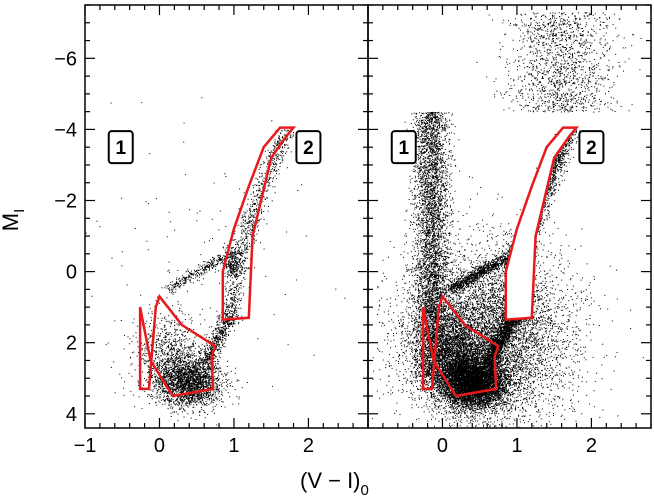  I want to click on x-axis-label-subscript: 0, so click(365, 490).